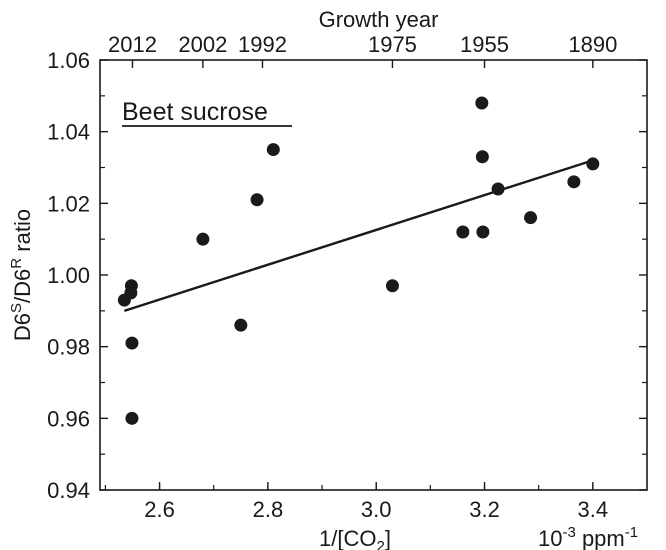 The image size is (666, 550). Describe the element at coordinates (202, 44) in the screenshot. I see `top-tick-label: 2002` at that location.